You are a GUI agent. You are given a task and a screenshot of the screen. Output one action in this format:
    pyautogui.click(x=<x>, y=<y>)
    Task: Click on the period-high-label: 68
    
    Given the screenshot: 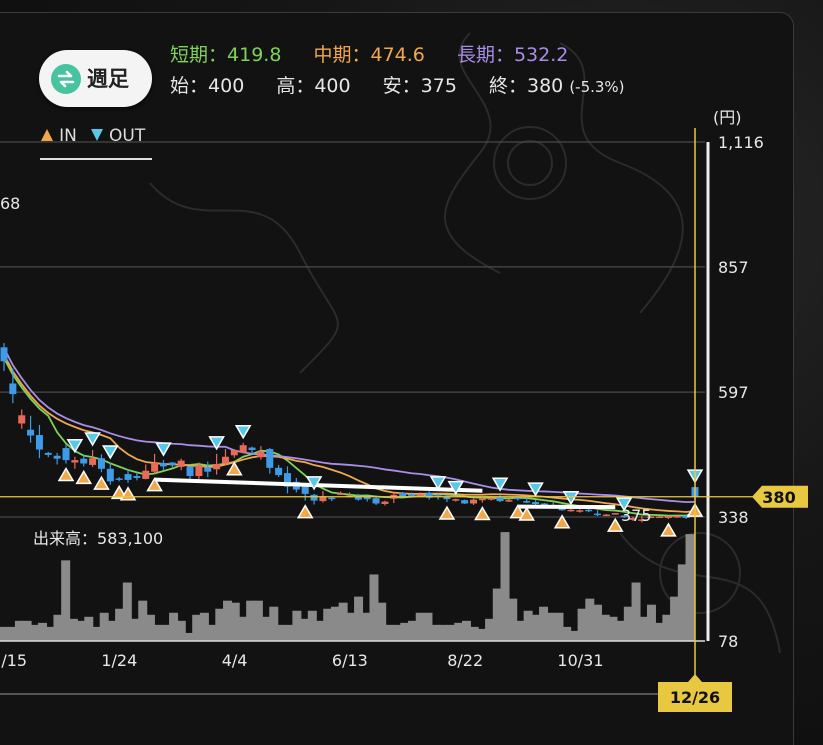 What is the action you would take?
    pyautogui.click(x=10, y=203)
    